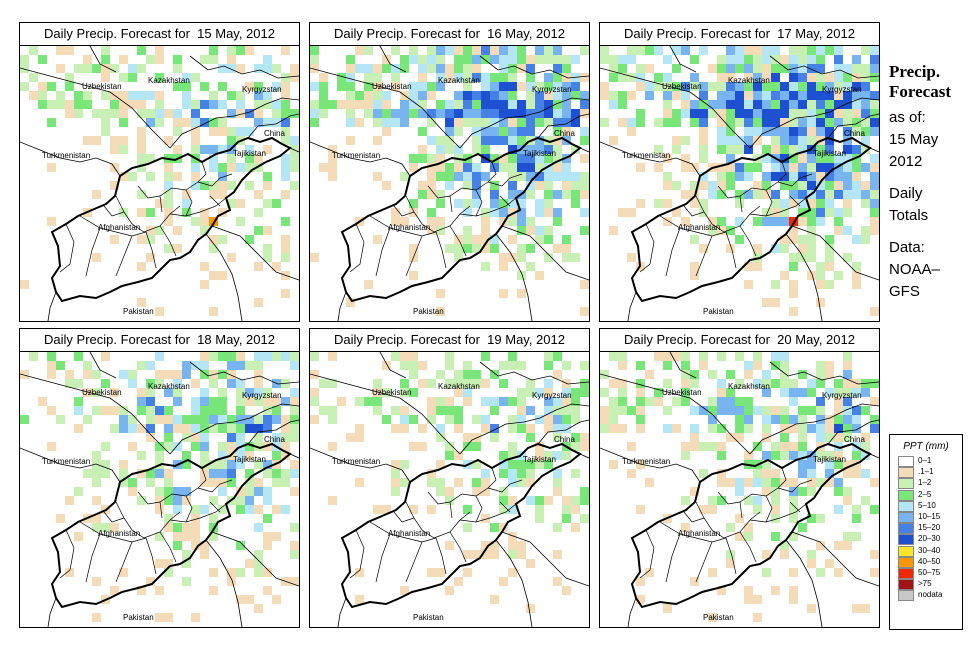 The image size is (975, 646). What do you see at coordinates (392, 392) in the screenshot?
I see `country-label: Uzbekistan` at bounding box center [392, 392].